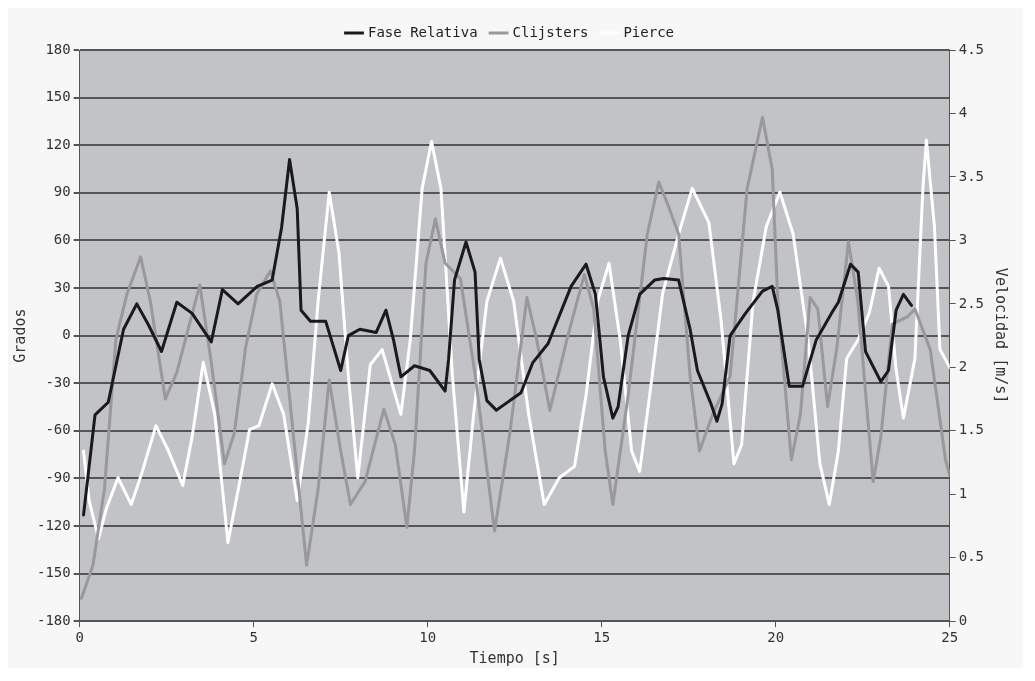 This screenshot has width=1035, height=681. I want to click on y-tick-label: 120, so click(58, 143).